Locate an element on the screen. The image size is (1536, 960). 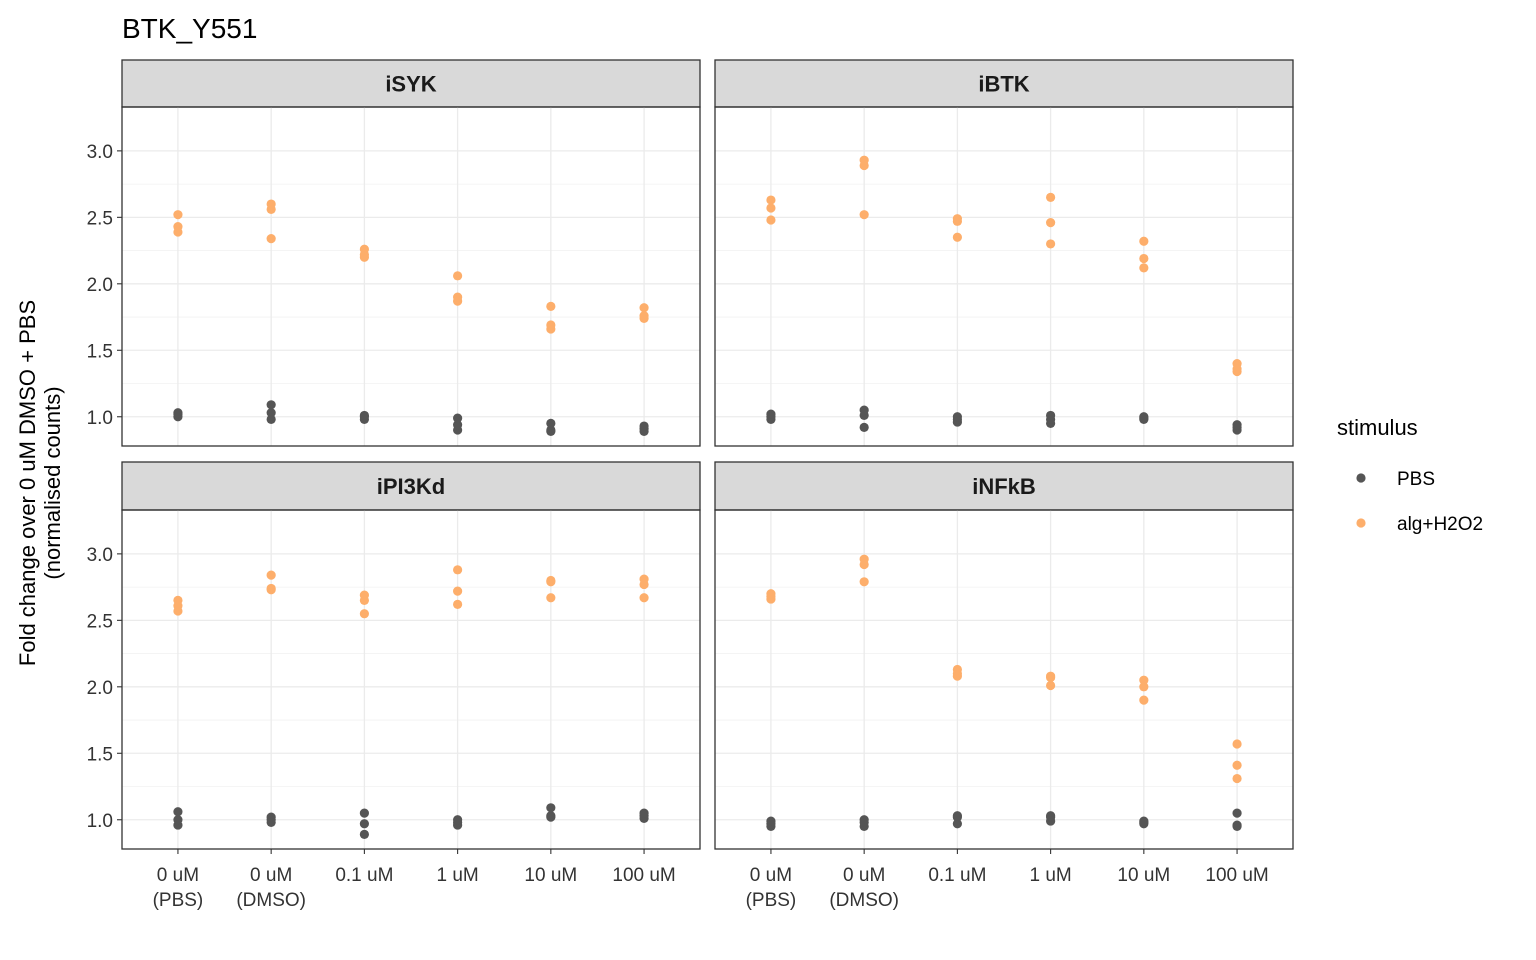
x-tick-label: 100 uM is located at coordinates (1236, 875).